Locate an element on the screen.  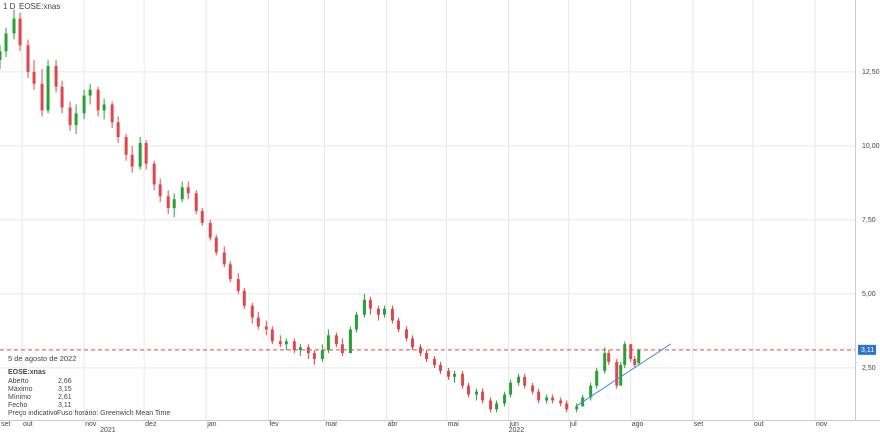
info-footer: Preço indicativo is located at coordinates (33, 413).